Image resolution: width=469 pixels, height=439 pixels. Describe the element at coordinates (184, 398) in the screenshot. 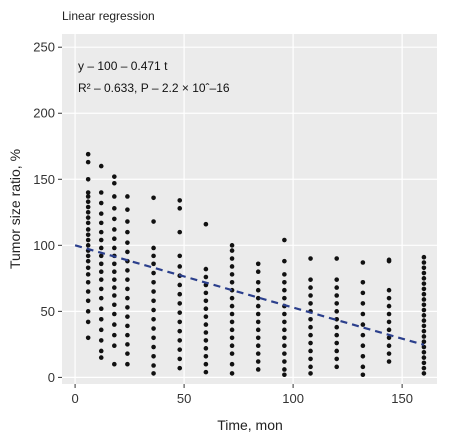

I see `x-tick-label: 50` at that location.